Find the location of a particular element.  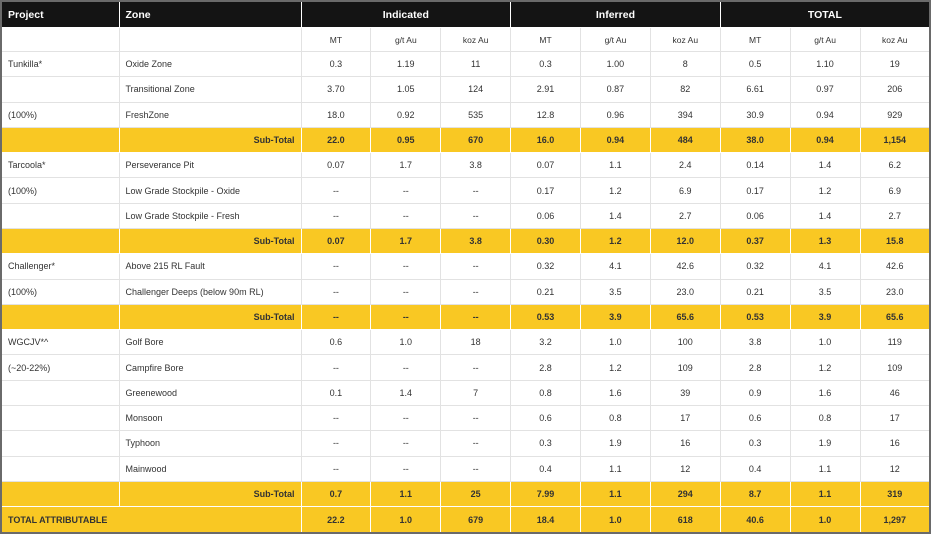

total-label: TOTAL ATTRIBUTABLE is located at coordinates (151, 520).